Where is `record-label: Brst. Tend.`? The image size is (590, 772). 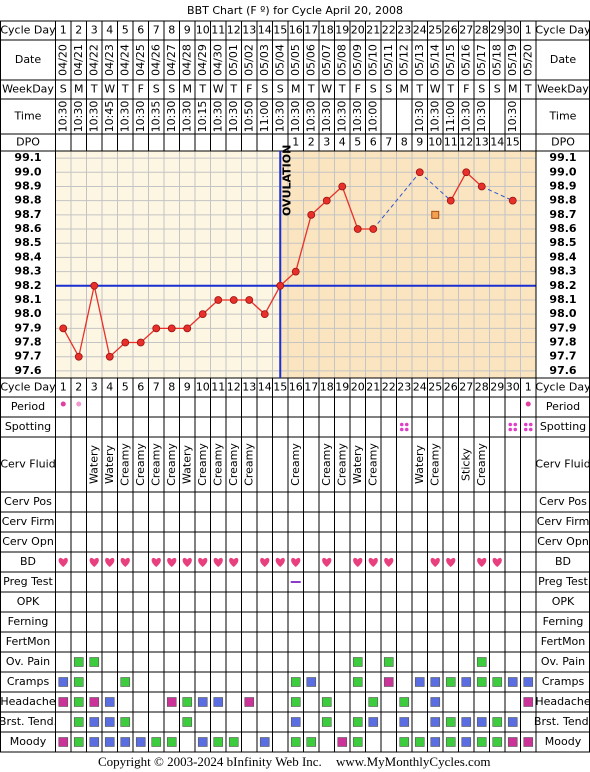
record-label: Brst. Tend. is located at coordinates (562, 721).